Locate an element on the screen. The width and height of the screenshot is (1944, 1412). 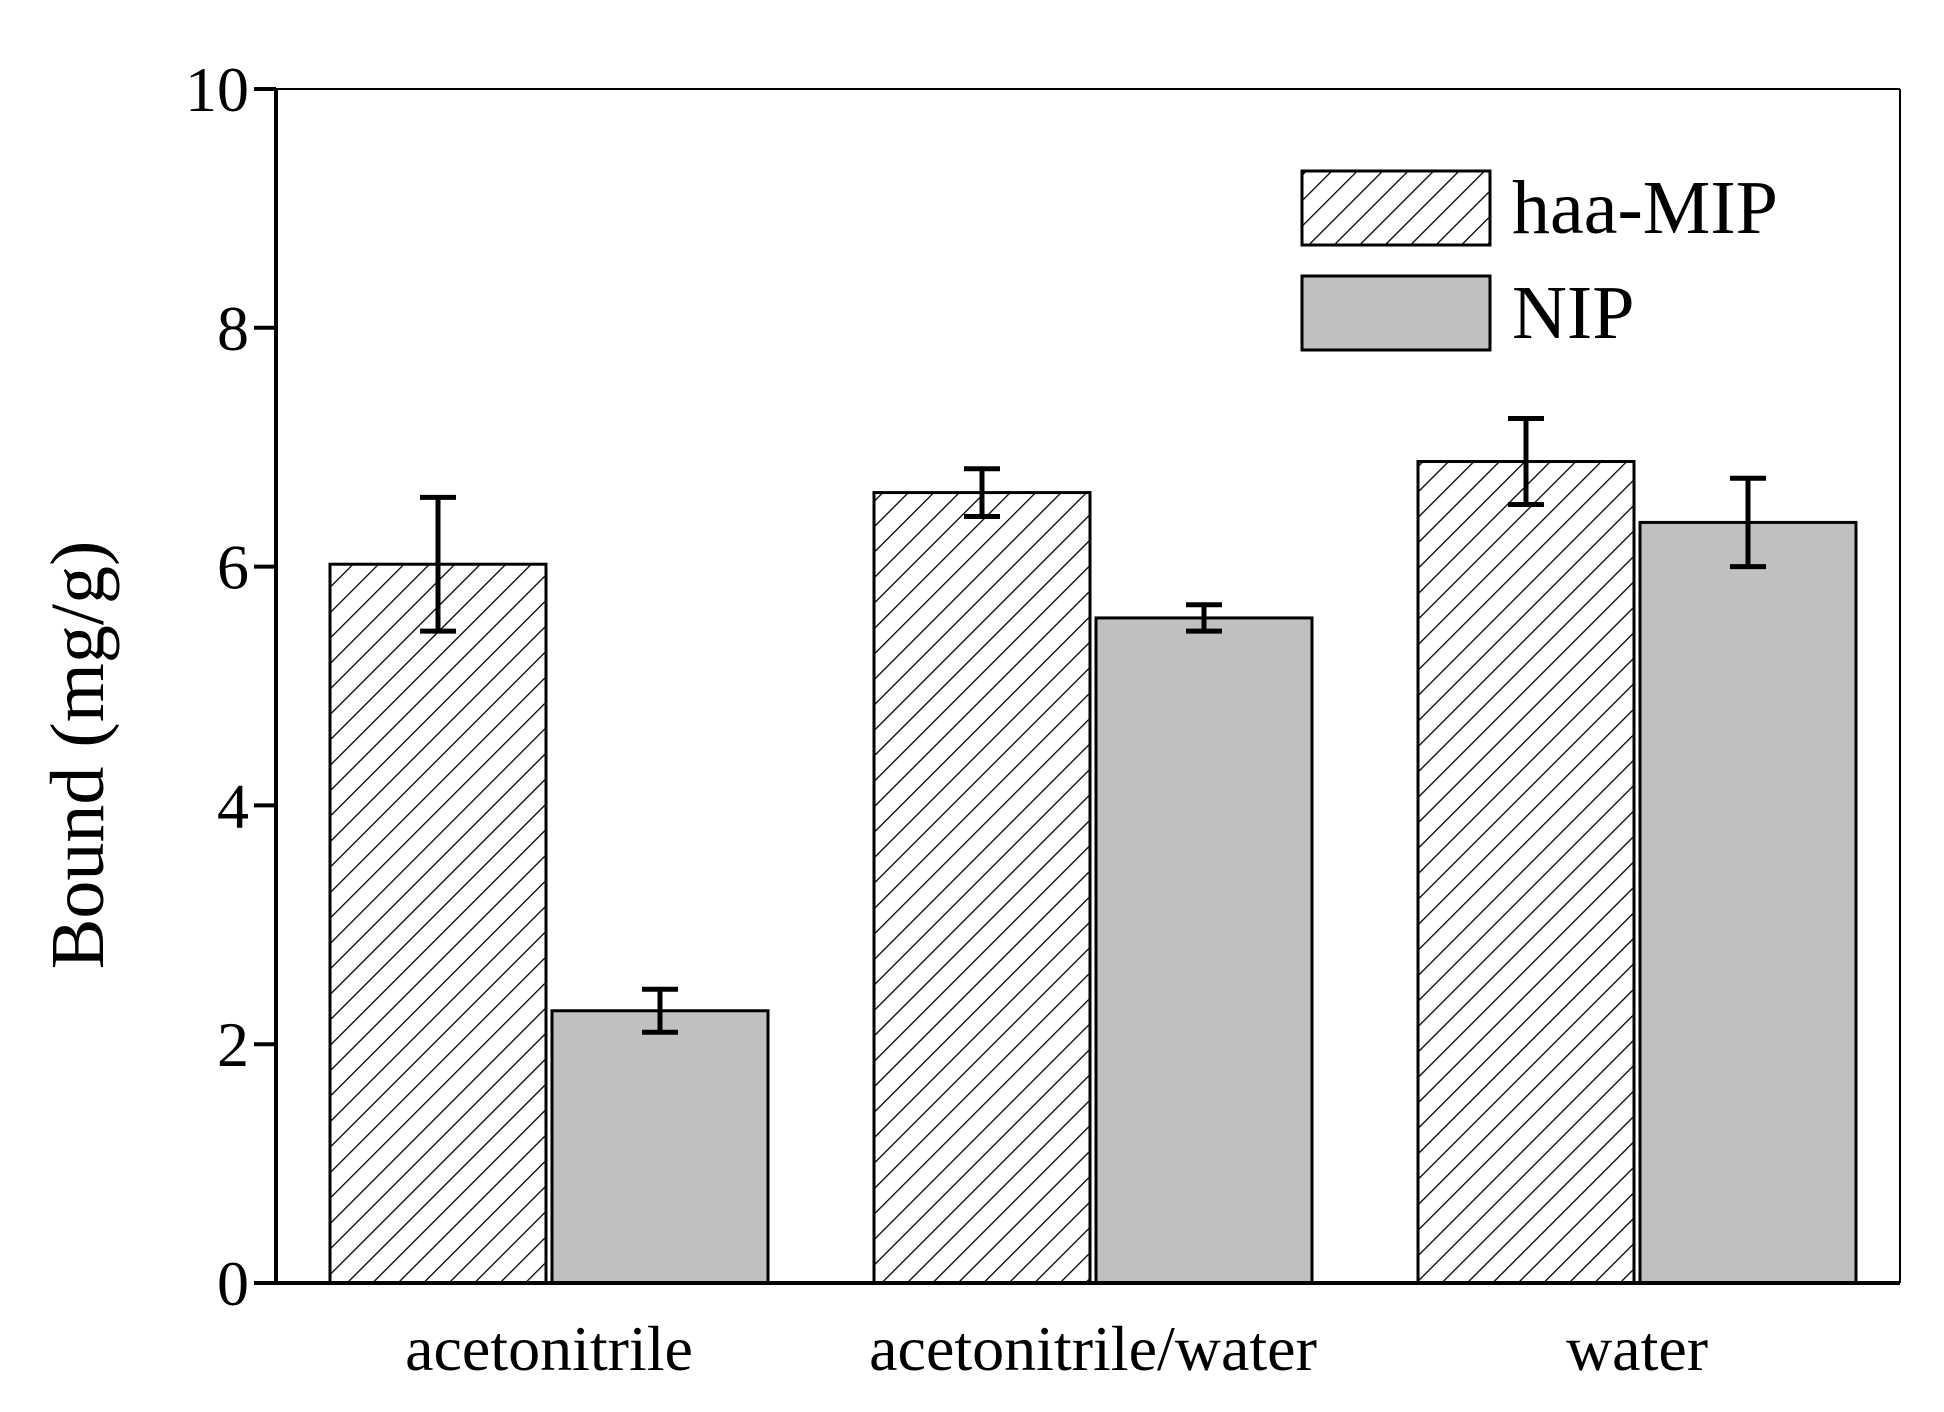
bar-haa-MIP-water is located at coordinates (1526, 872).